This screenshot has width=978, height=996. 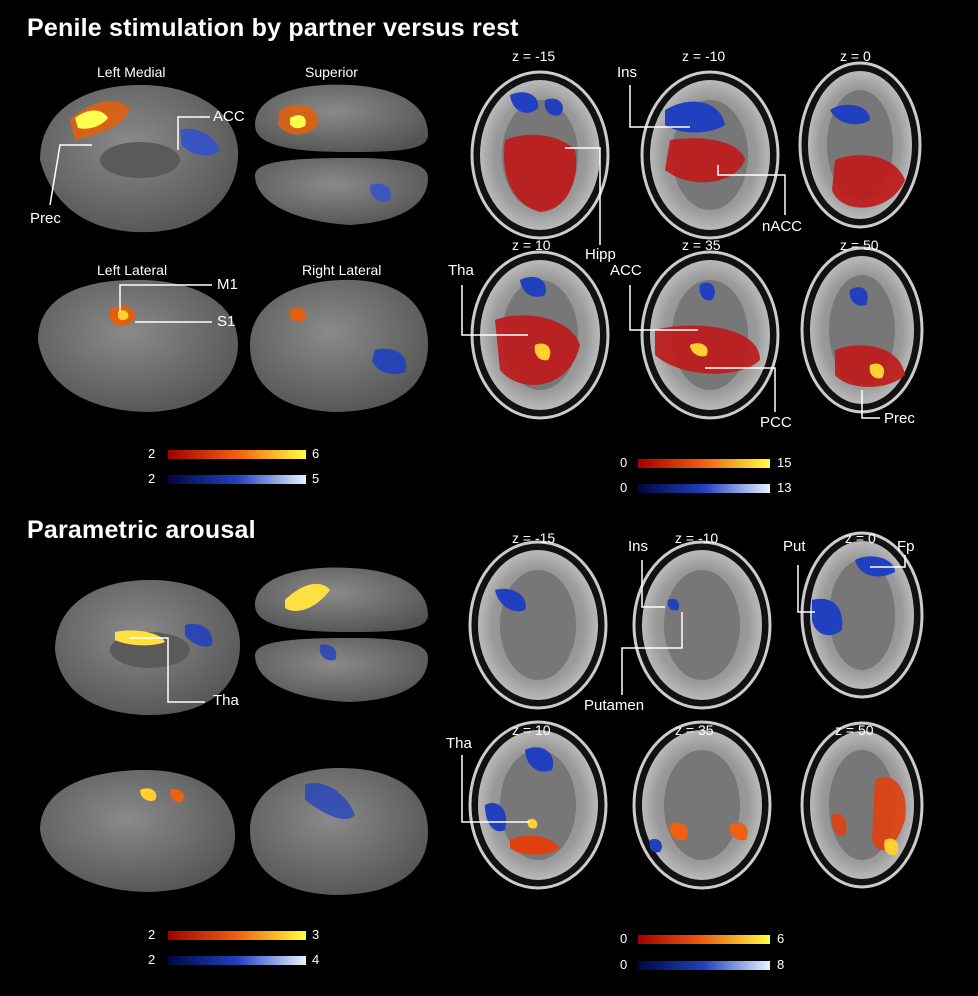 What do you see at coordinates (461, 270) in the screenshot?
I see `ann-tha: Tha` at bounding box center [461, 270].